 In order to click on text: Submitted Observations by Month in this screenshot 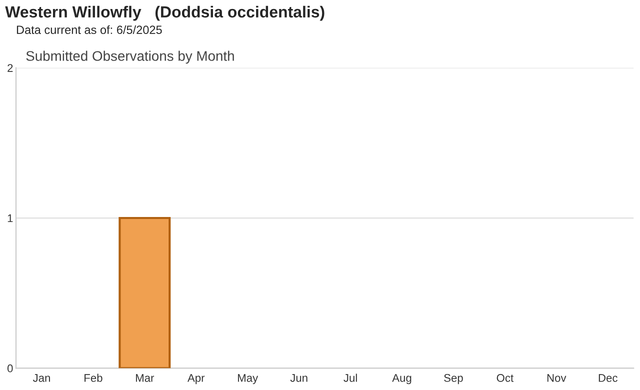, I will do `click(130, 57)`.